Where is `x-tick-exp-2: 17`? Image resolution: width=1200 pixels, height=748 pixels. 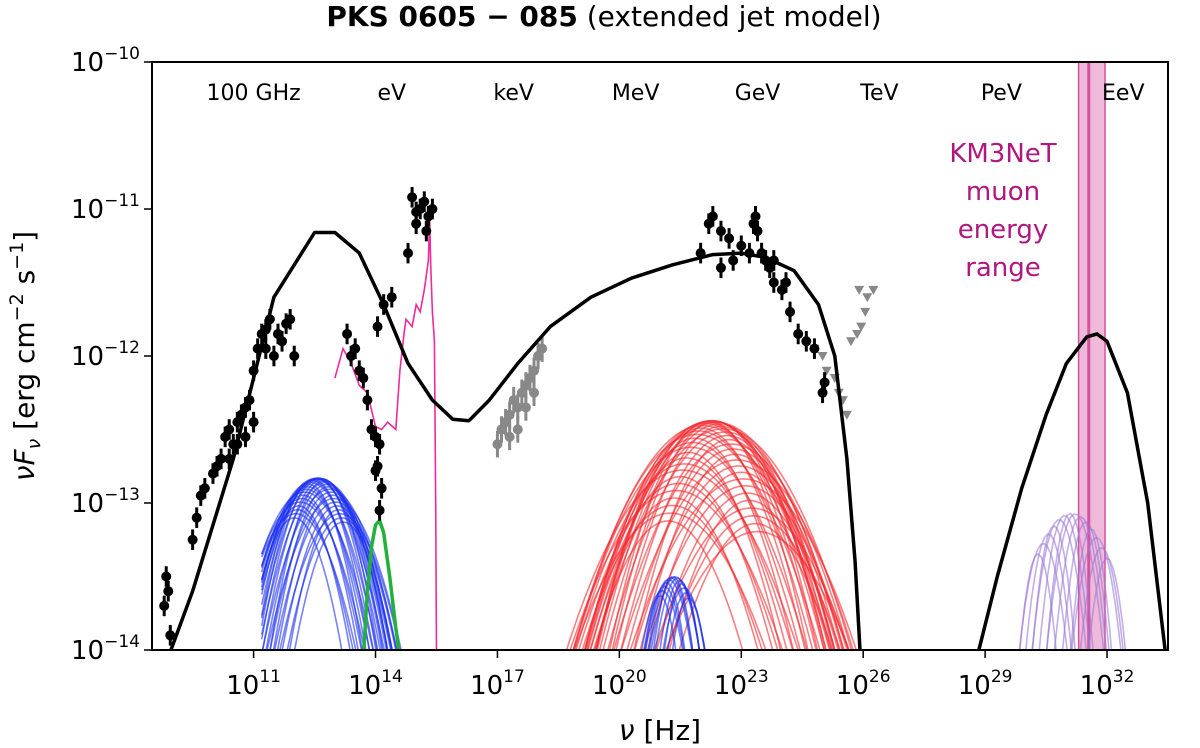 x-tick-exp-2: 17 is located at coordinates (514, 677).